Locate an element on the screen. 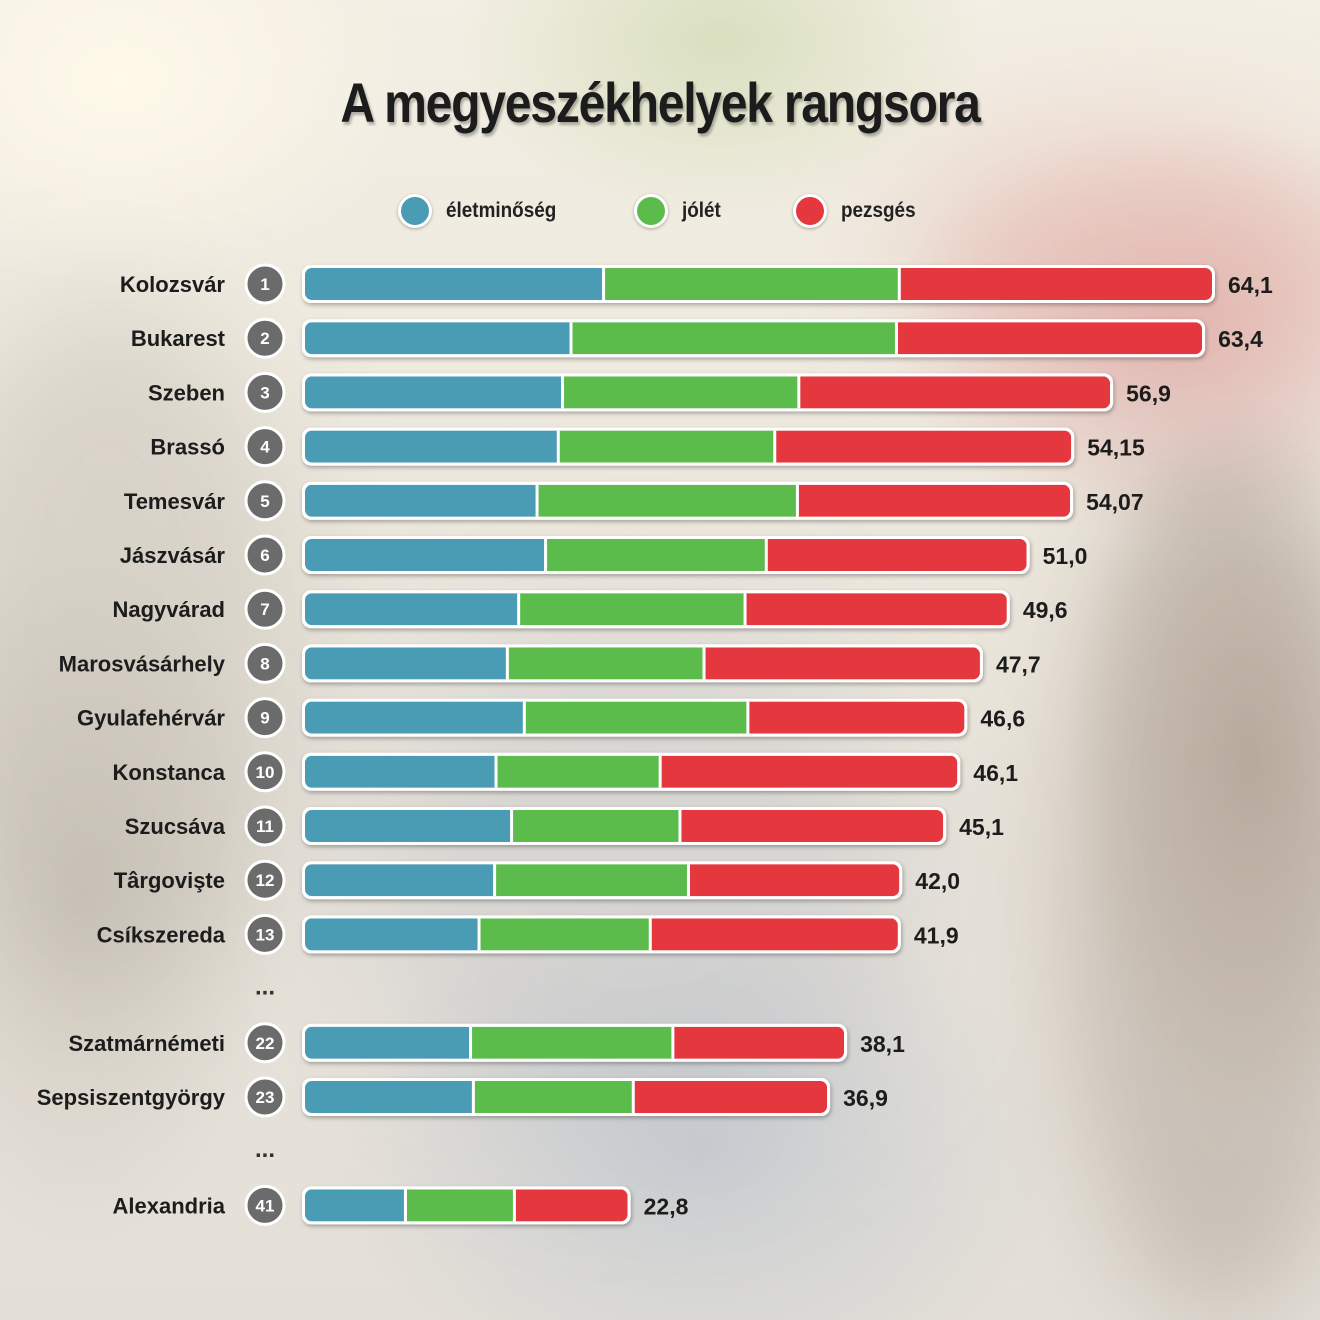 The height and width of the screenshot is (1320, 1320). rank-number: 13 is located at coordinates (265, 934).